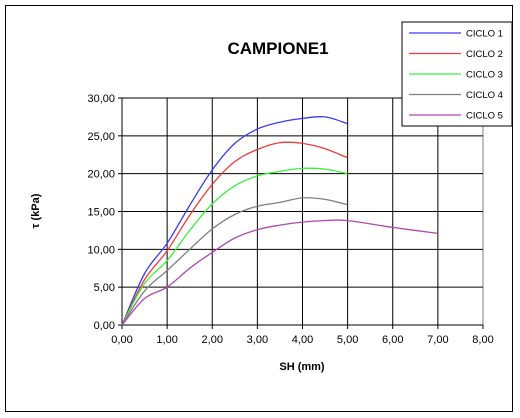  I want to click on legend-items: CICLO 1 CICLO 2 CICLO 3 CICLO 4 CICLO 5, so click(456, 75).